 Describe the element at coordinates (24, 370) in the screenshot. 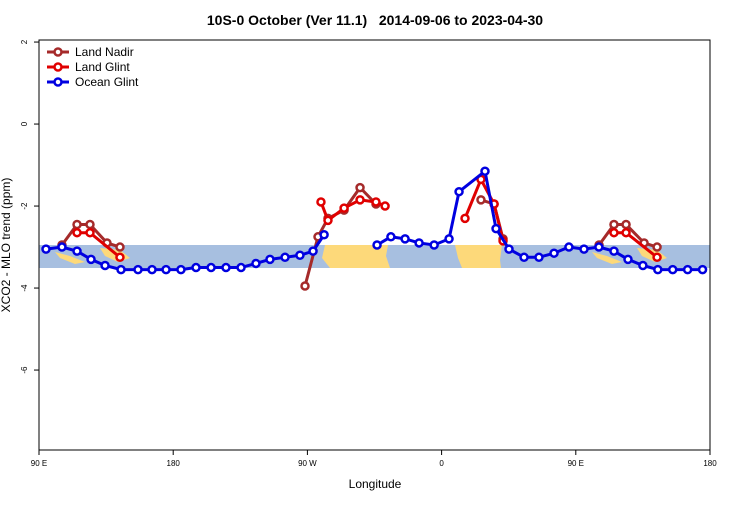

I see `y-tick-label: -6` at that location.